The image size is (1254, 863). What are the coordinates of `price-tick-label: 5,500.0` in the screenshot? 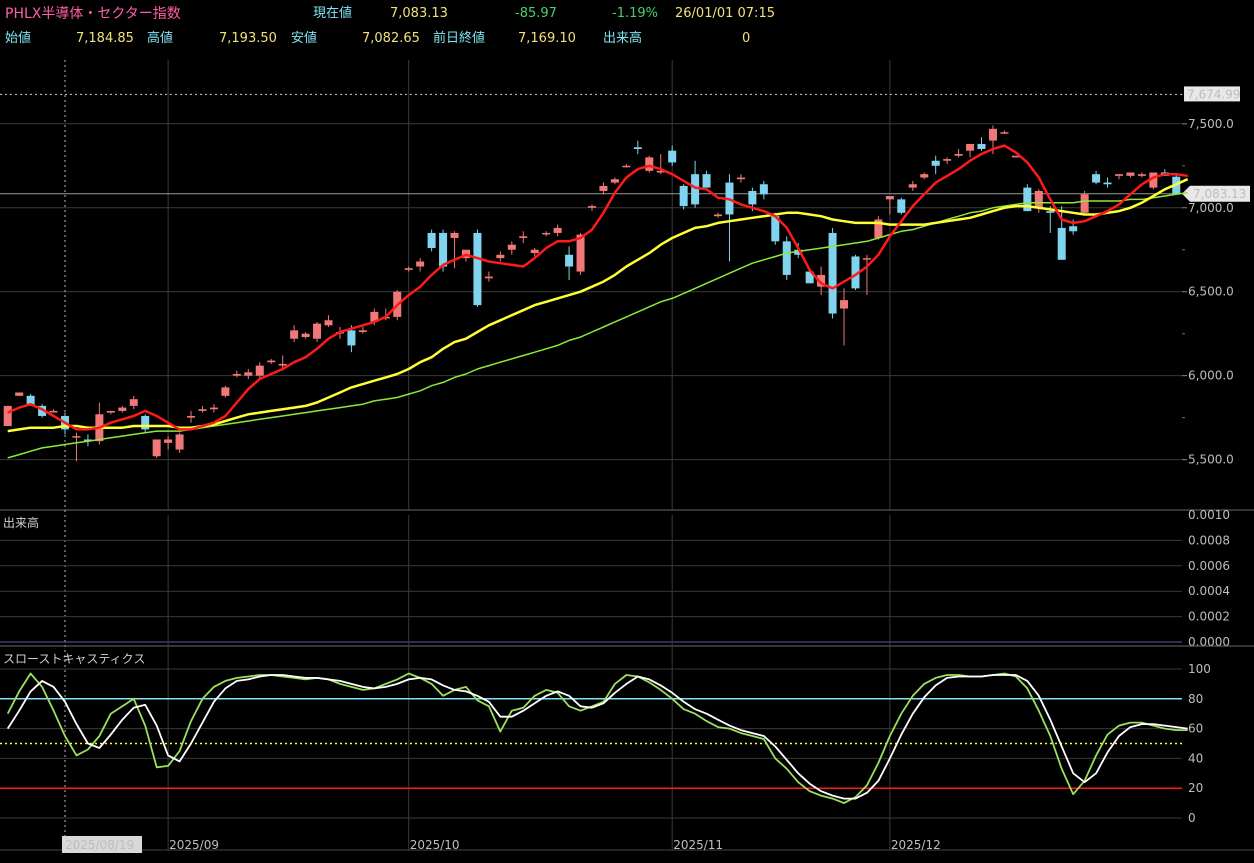 It's located at (1211, 460).